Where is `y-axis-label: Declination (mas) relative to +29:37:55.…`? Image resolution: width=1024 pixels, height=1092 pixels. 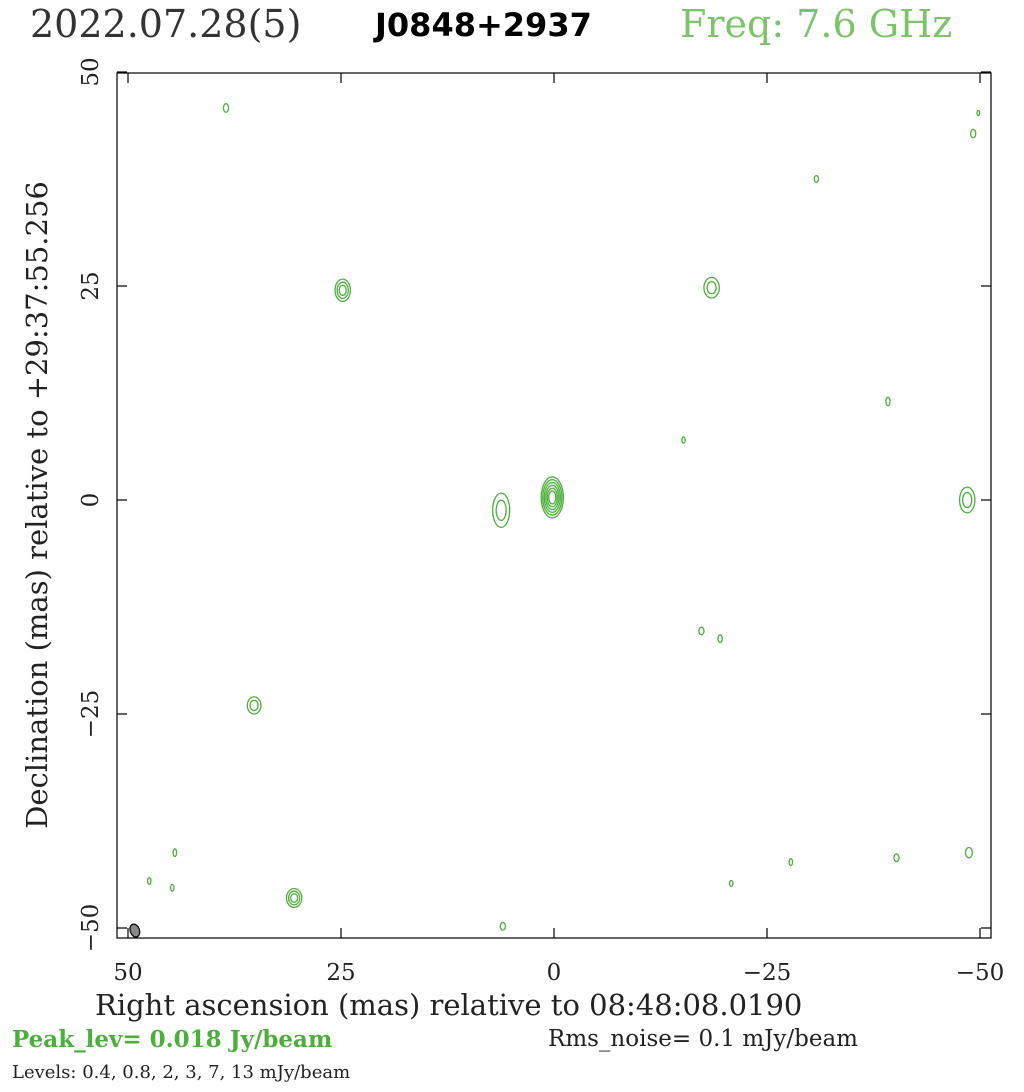
y-axis-label: Declination (mas) relative to +29:37:55.… is located at coordinates (37, 505).